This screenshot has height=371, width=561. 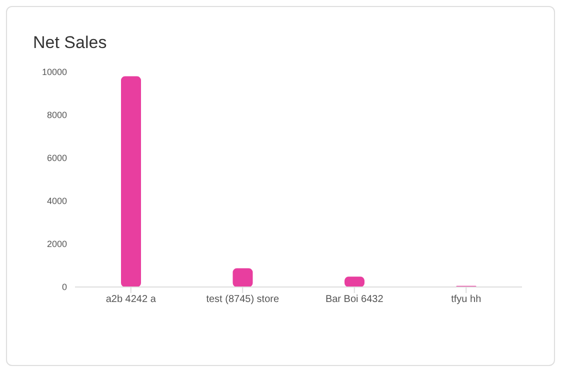 What do you see at coordinates (56, 201) in the screenshot?
I see `y-tick-label: 4000` at bounding box center [56, 201].